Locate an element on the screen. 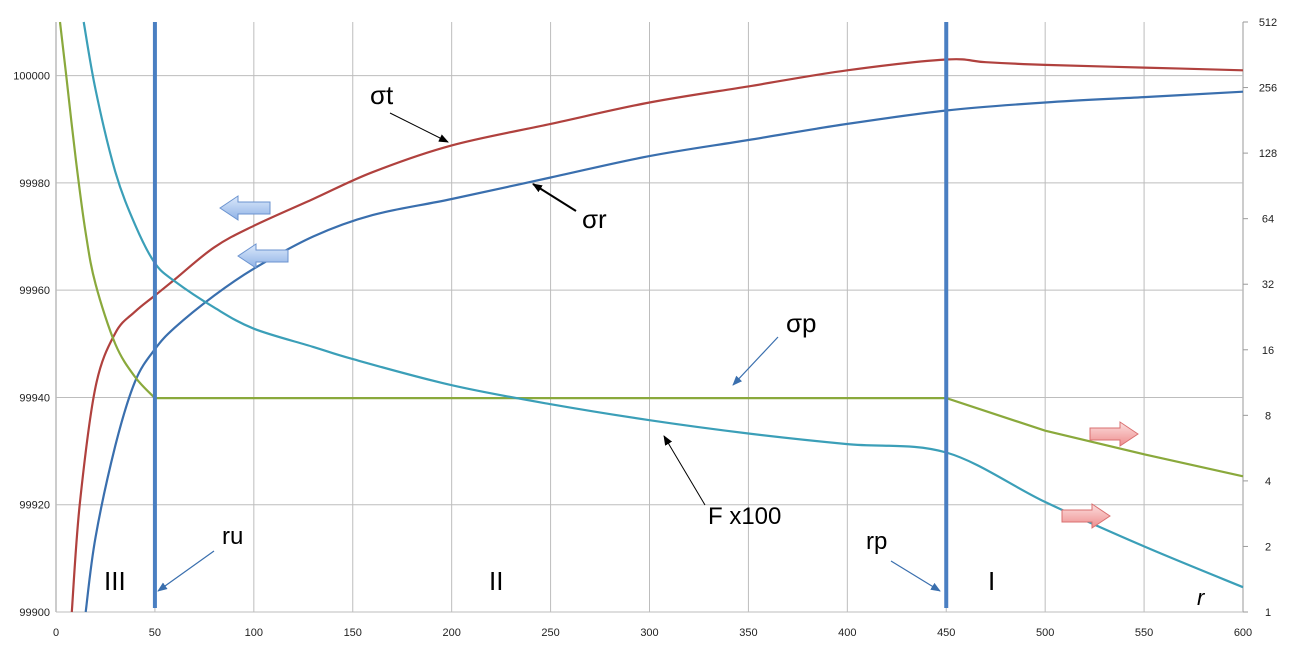 The width and height of the screenshot is (1292, 646). label-sigma-t: σt is located at coordinates (382, 95).